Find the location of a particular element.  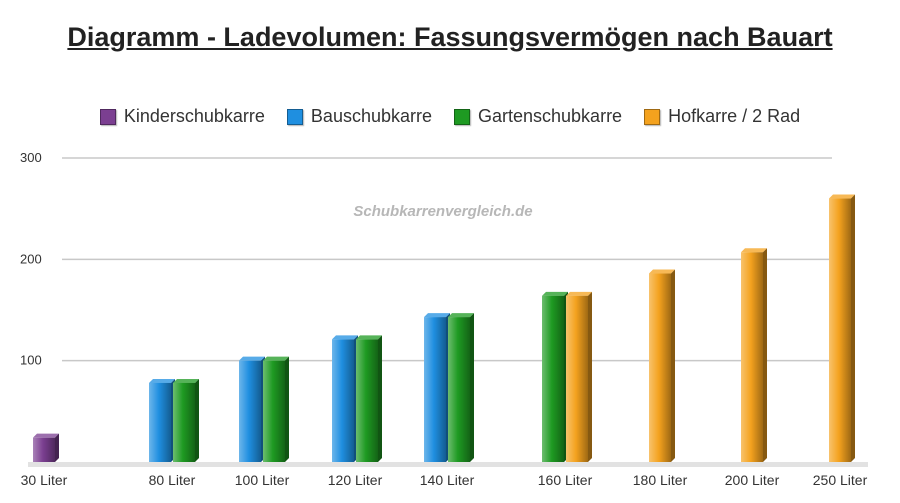

y-tick-label: 200 is located at coordinates (31, 258).